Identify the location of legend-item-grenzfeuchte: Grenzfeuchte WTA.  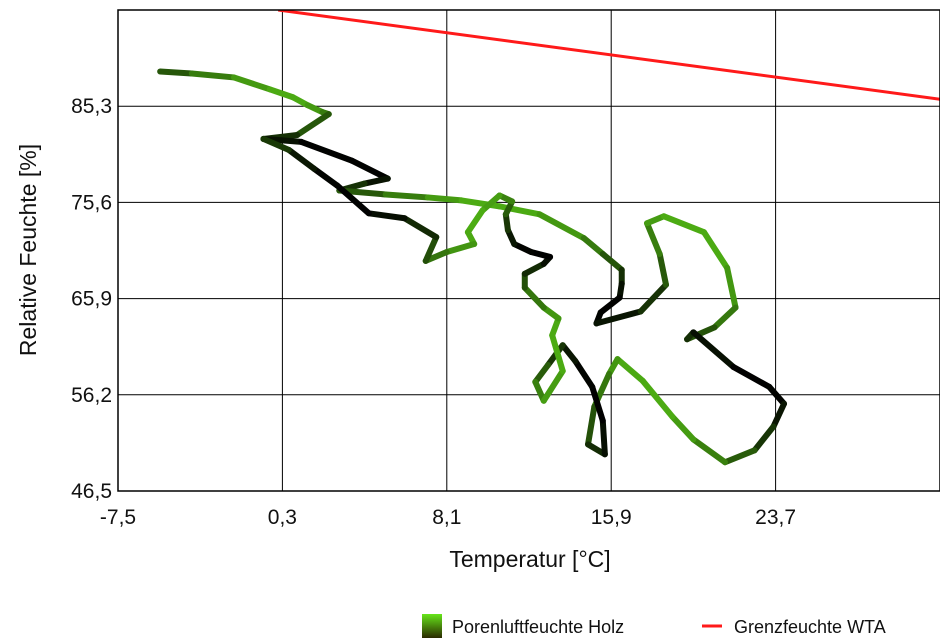
(794, 627).